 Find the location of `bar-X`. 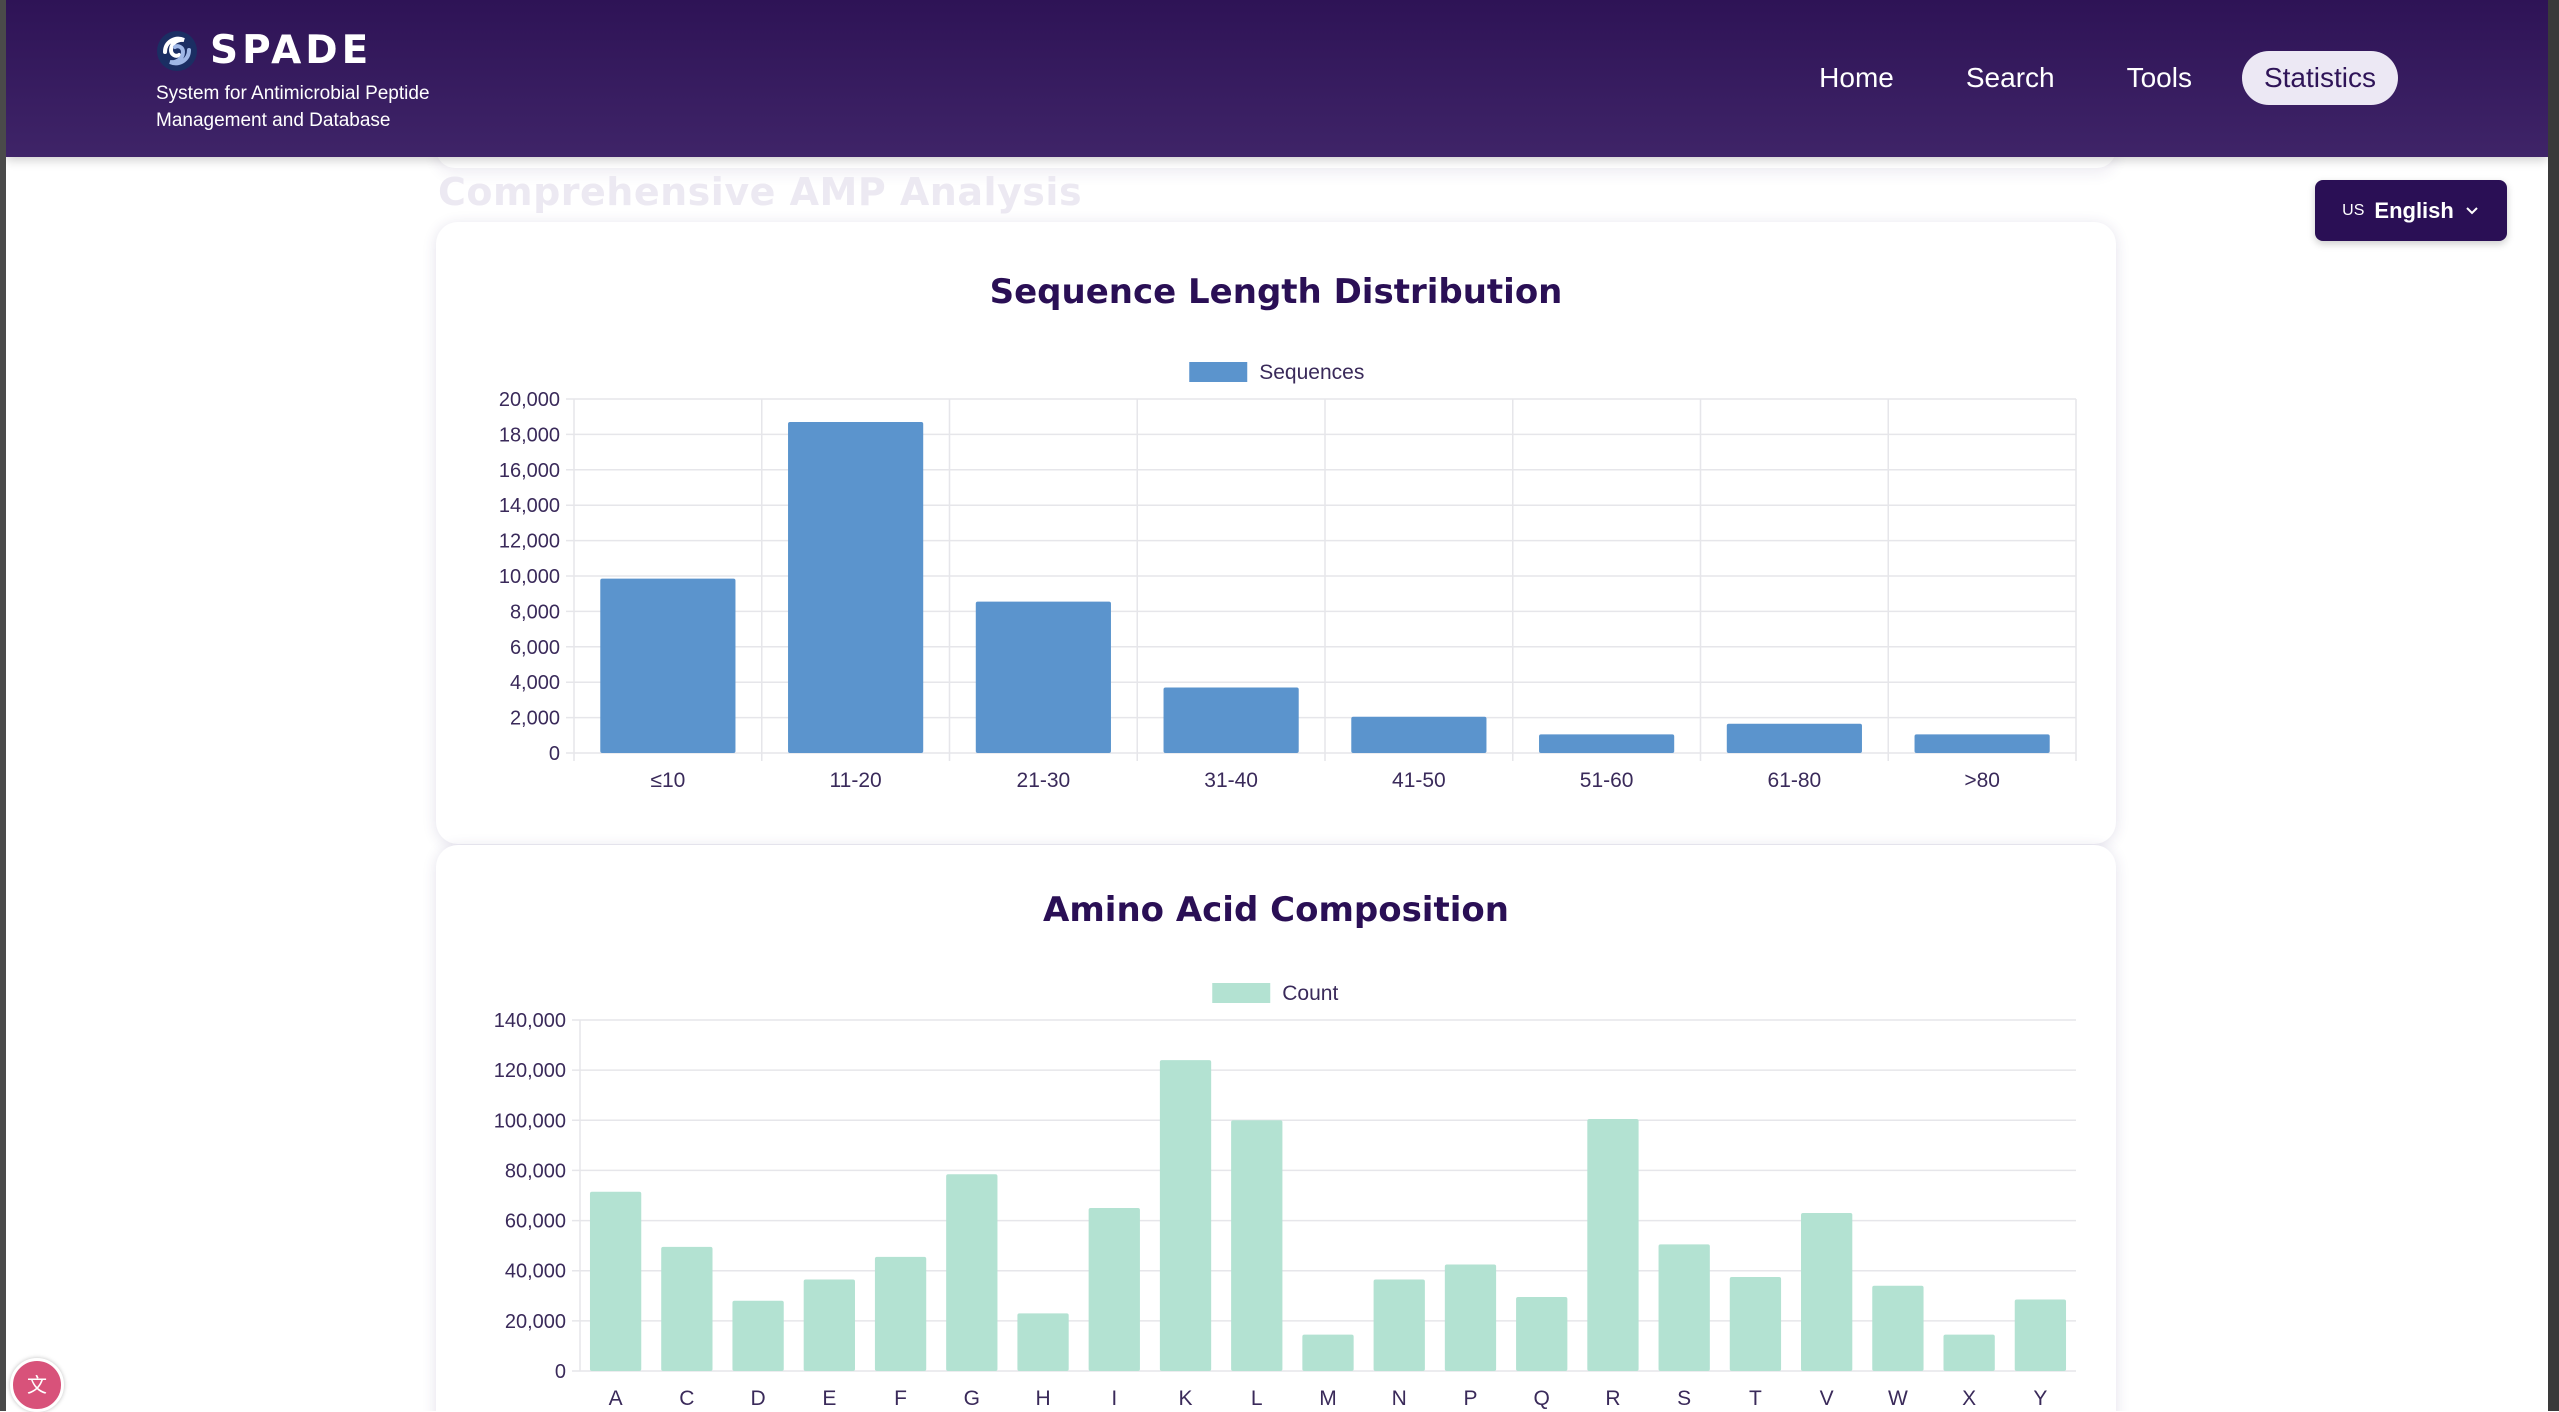

bar-X is located at coordinates (1969, 1352).